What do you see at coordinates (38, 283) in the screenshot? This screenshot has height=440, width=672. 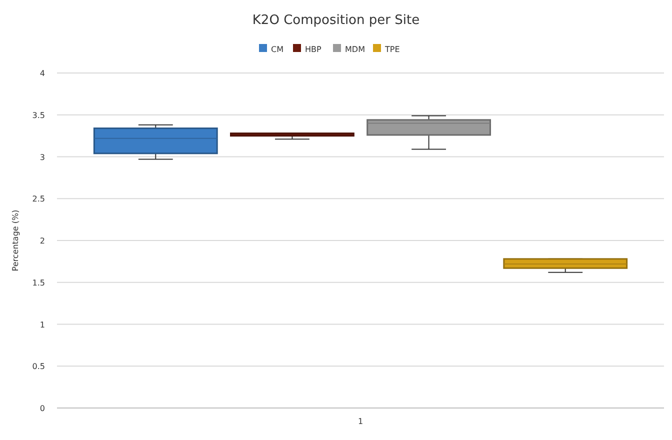 I see `y-tick-label: 1.5` at bounding box center [38, 283].